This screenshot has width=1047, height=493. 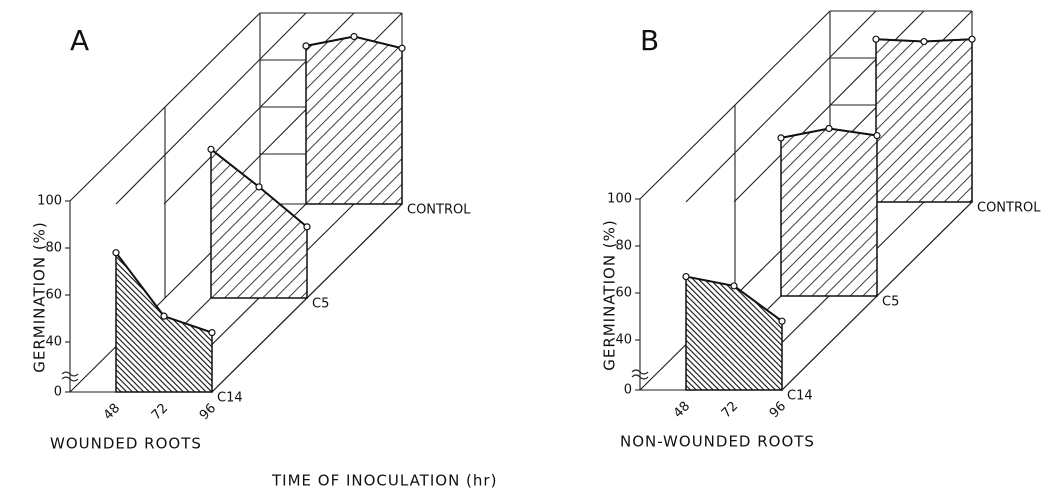 I want to click on subtitle: NON-WOUNDED ROOTS, so click(x=717, y=442).